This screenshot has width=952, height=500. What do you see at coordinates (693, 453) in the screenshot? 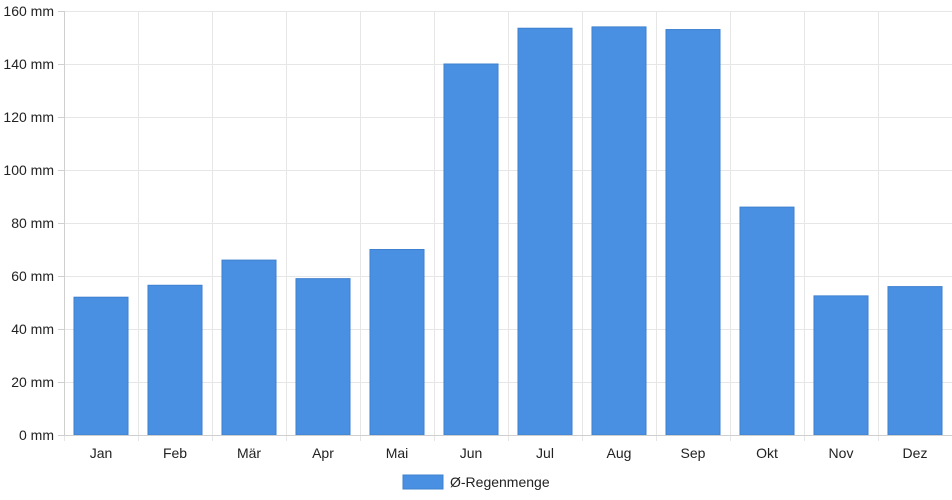
I see `x-tick-label: Sep` at bounding box center [693, 453].